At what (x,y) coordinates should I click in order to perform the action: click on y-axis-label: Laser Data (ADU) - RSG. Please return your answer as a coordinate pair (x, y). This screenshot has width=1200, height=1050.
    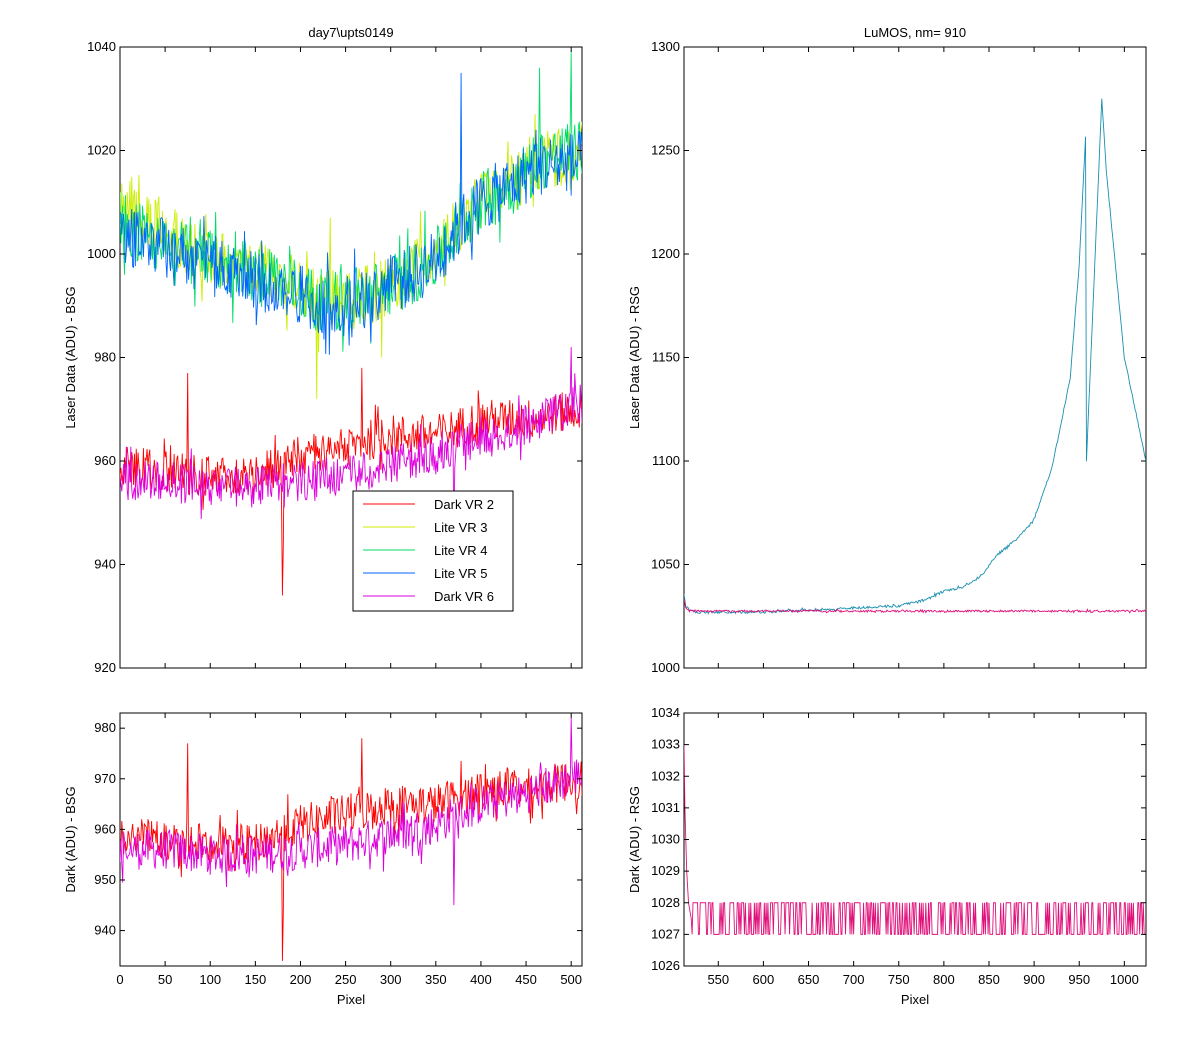
    Looking at the image, I should click on (634, 357).